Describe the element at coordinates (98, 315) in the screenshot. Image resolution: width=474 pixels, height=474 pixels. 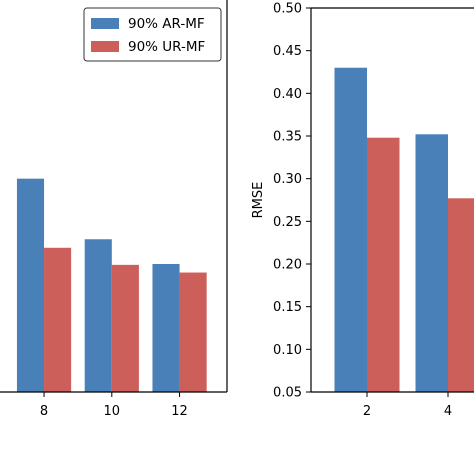
I see `bar-left-10-s0` at that location.